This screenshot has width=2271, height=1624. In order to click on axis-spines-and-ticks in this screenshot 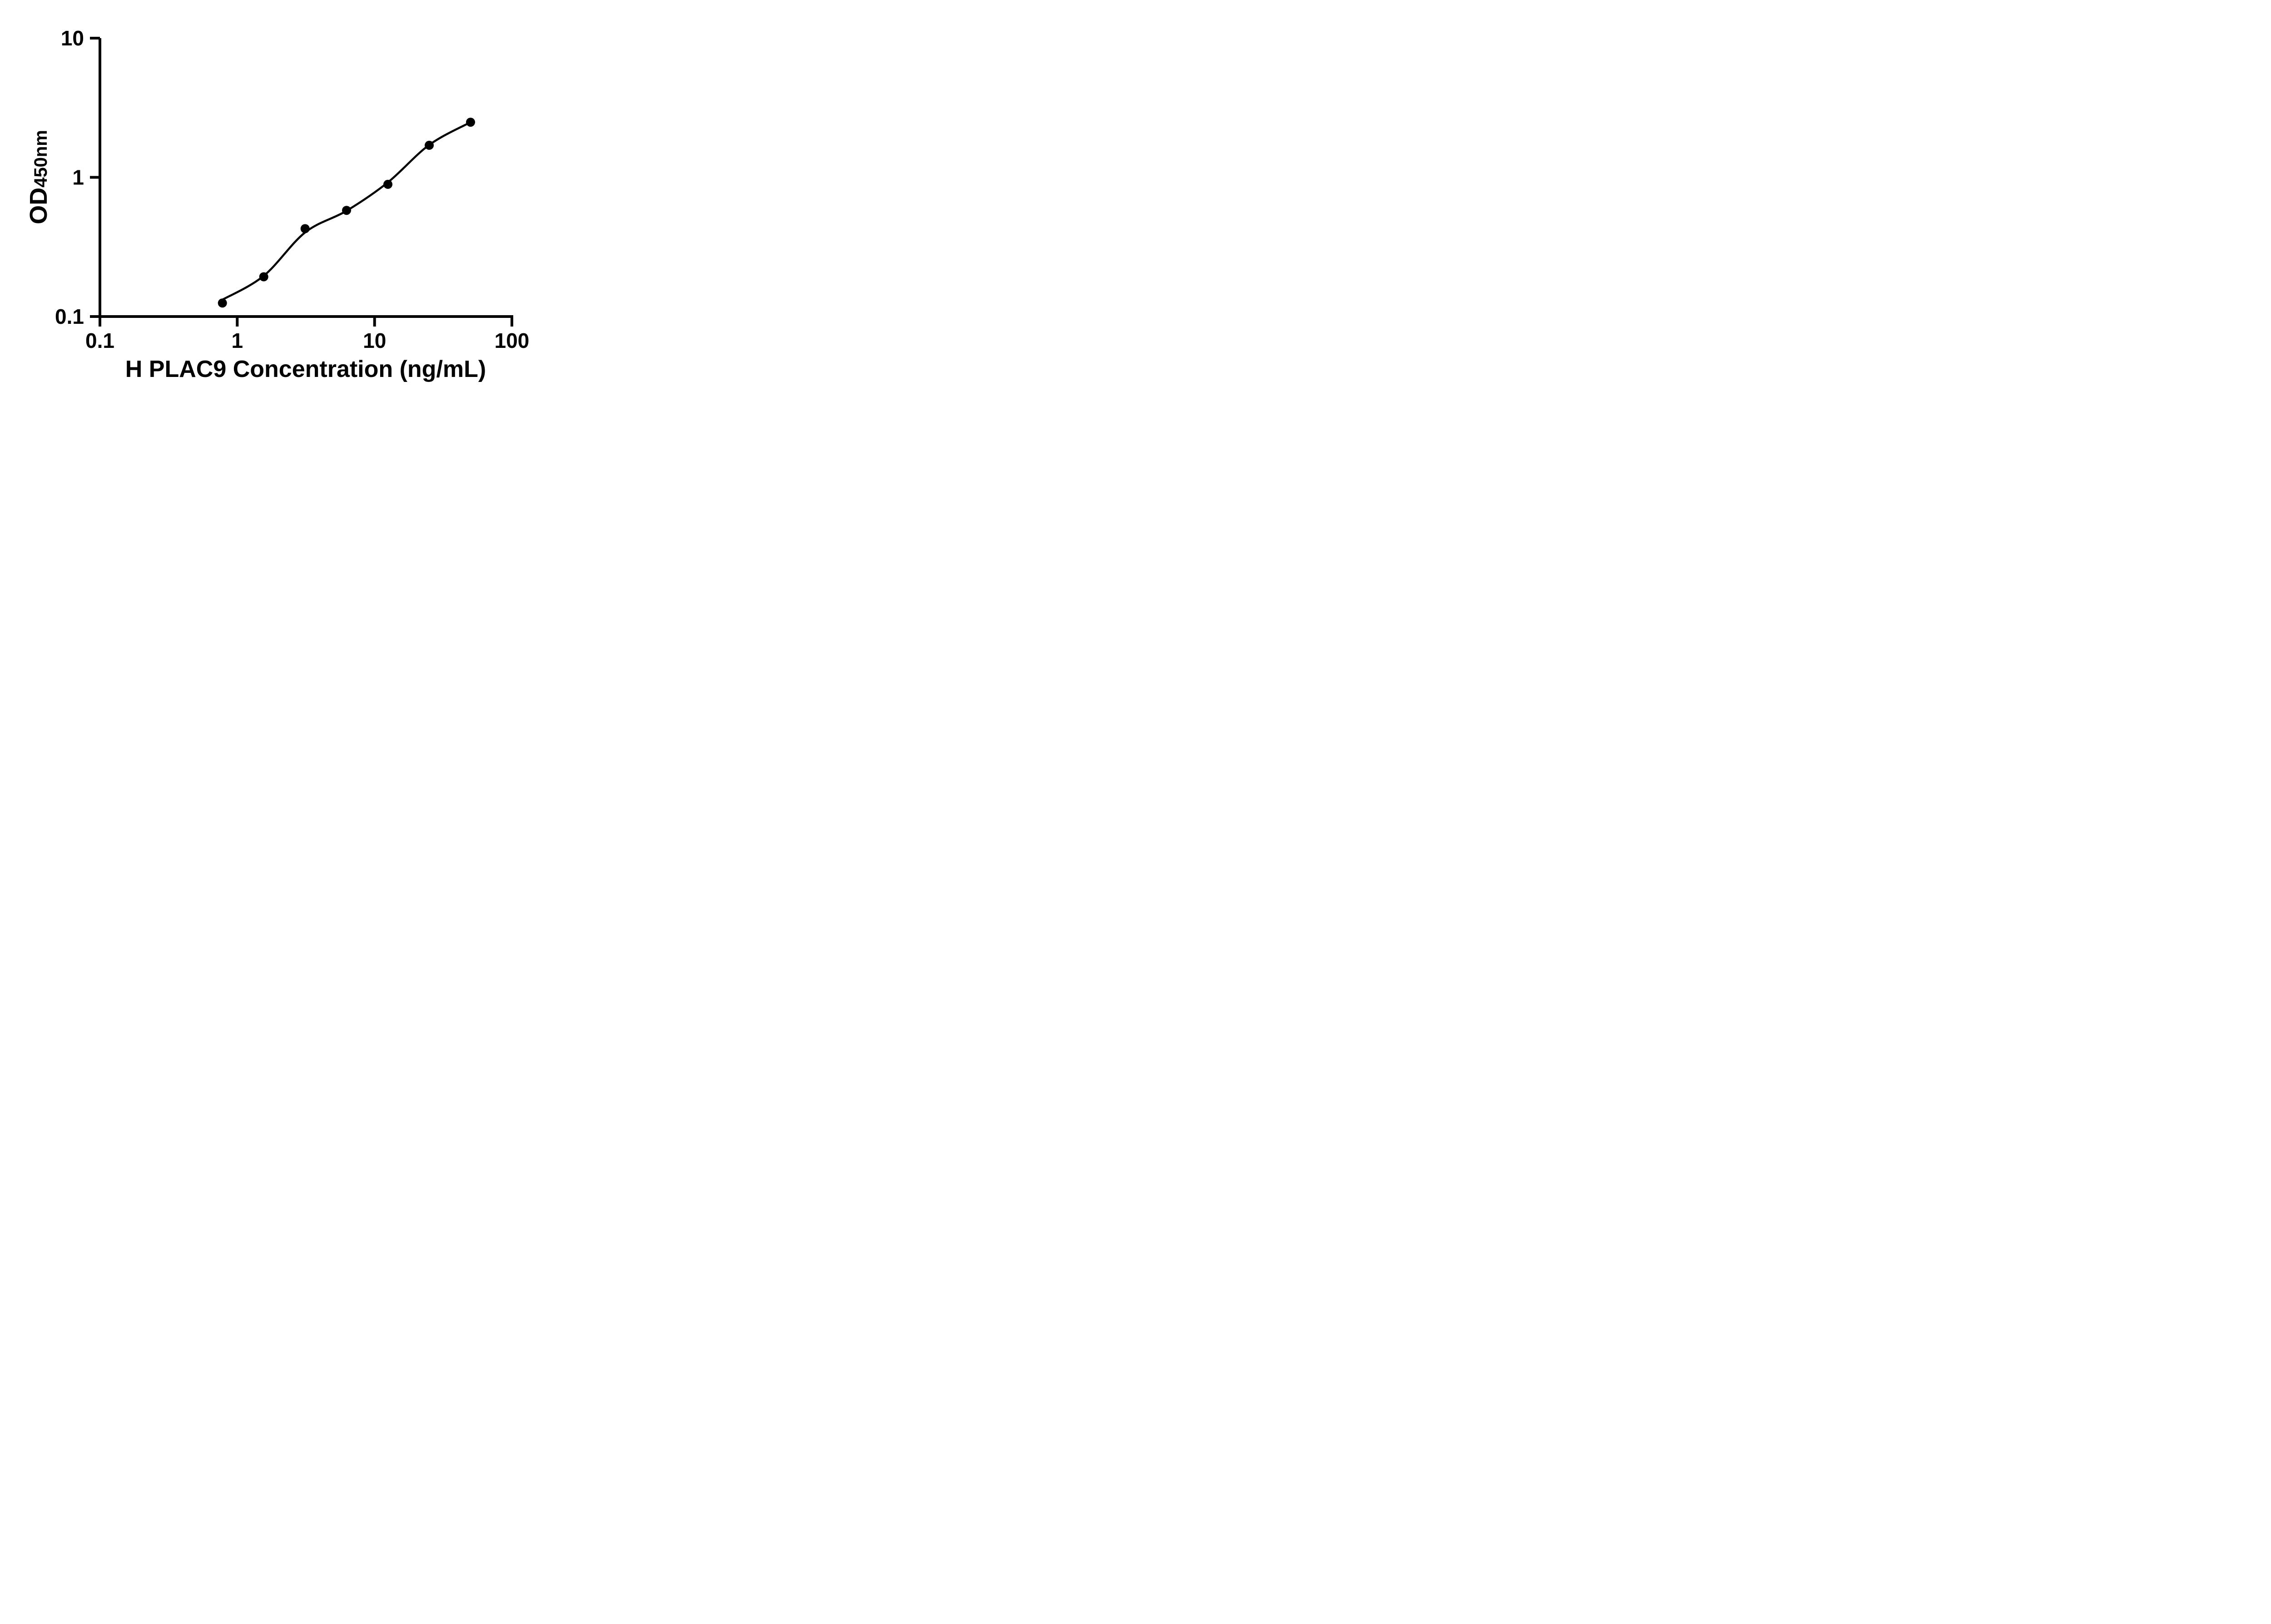, I will do `click(301, 182)`.